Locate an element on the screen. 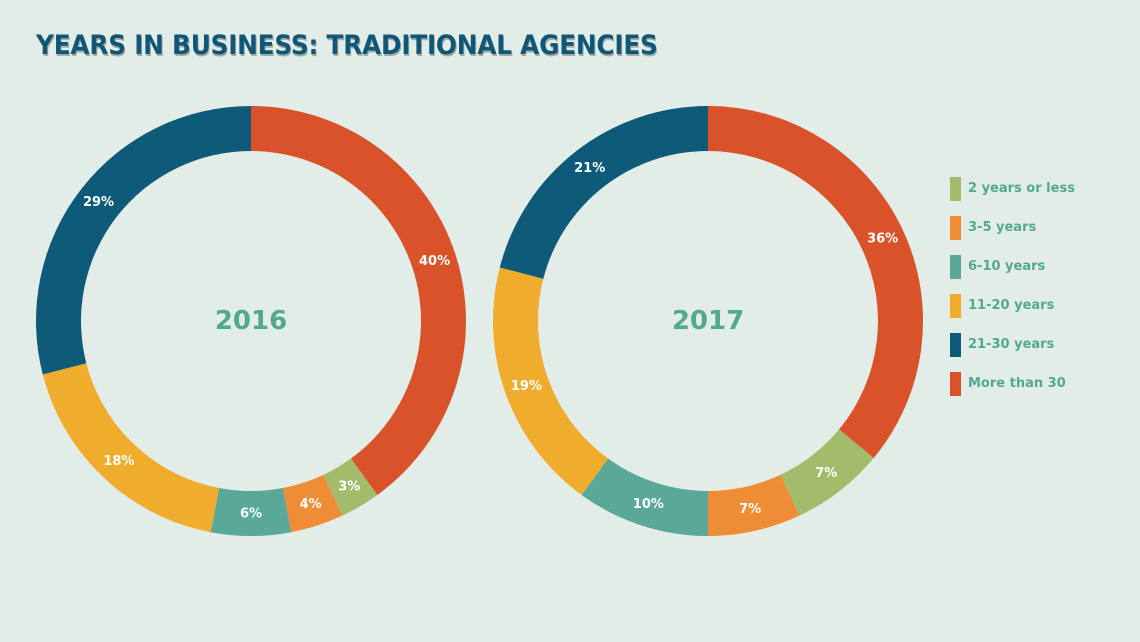 The width and height of the screenshot is (1140, 642). legend-item-21-30-years: 21-30 years is located at coordinates (1012, 344).